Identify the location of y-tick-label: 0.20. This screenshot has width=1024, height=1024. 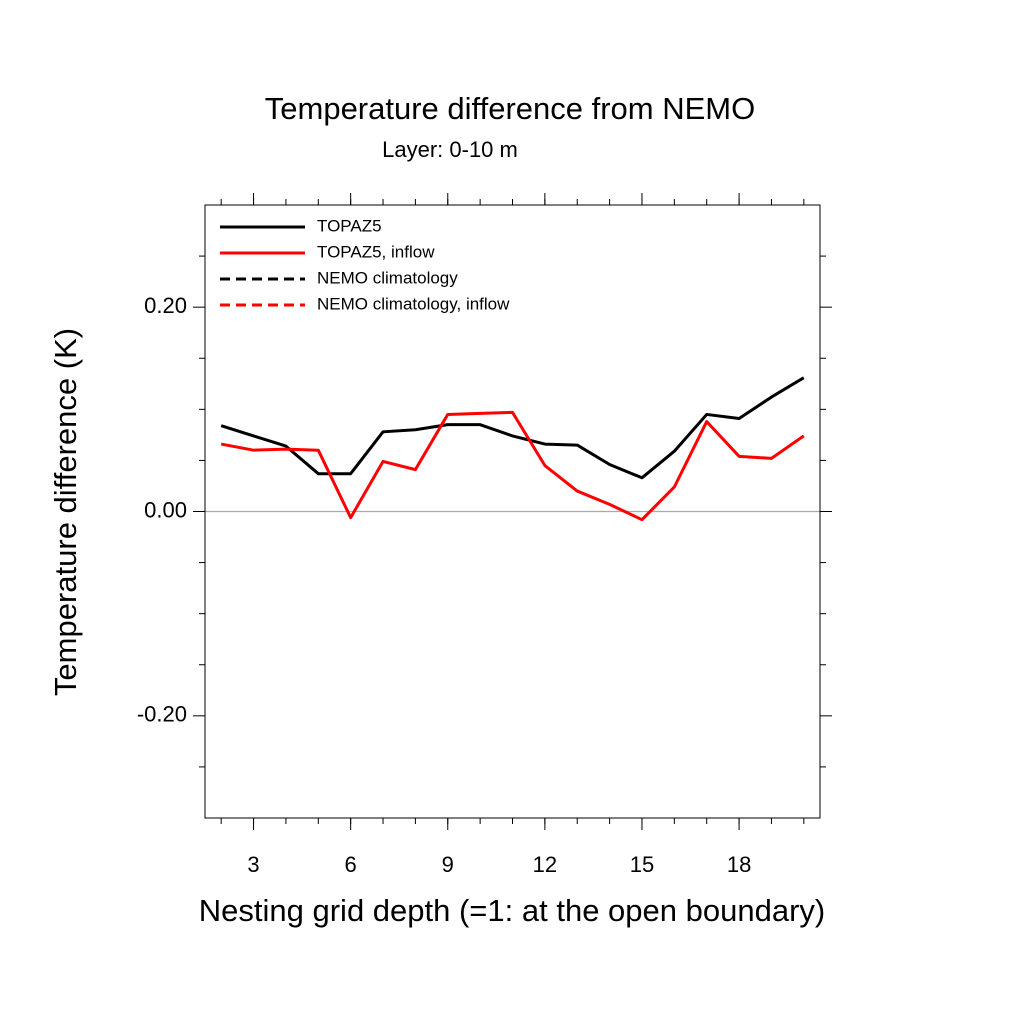
(165, 305).